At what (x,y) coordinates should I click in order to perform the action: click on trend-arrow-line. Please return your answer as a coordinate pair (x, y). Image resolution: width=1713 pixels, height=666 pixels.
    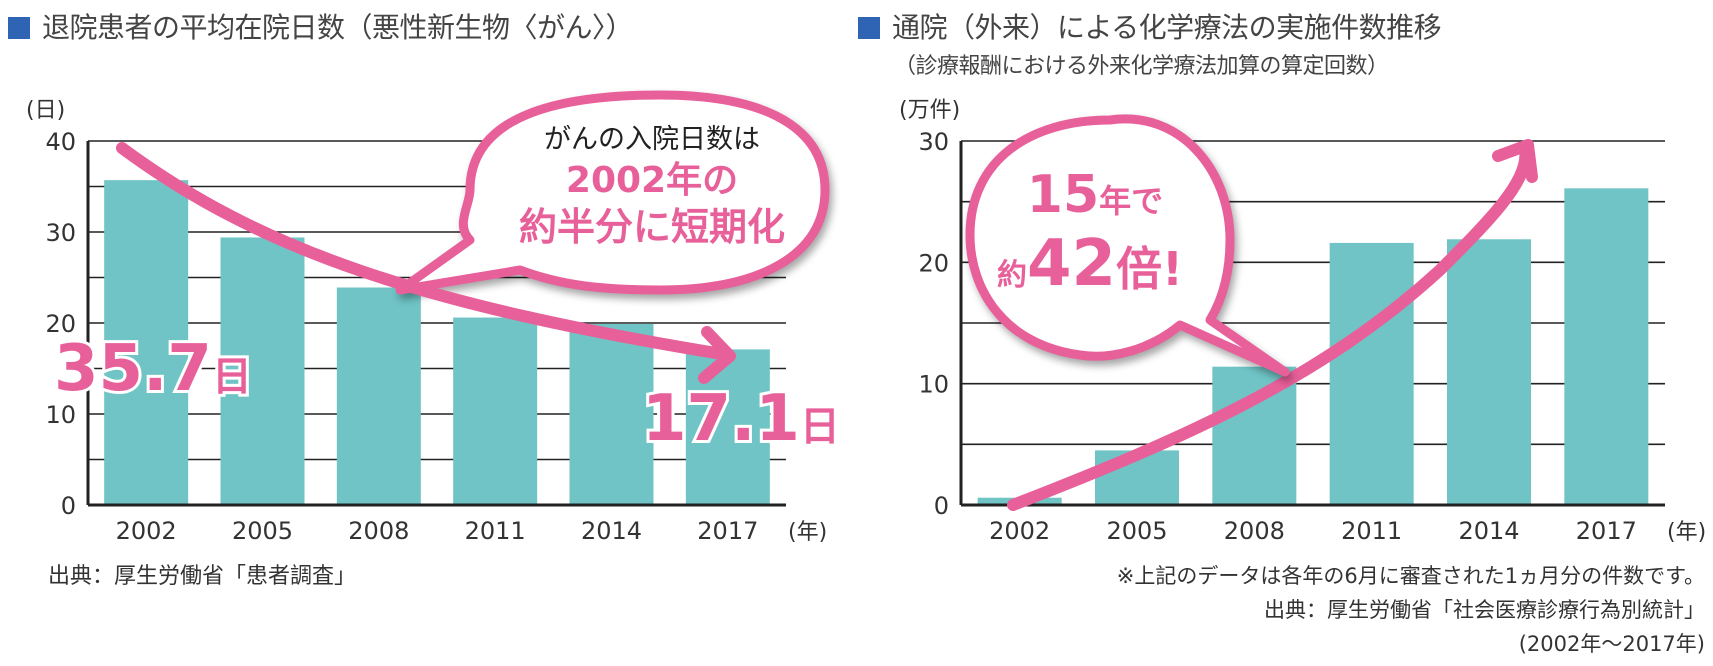
    Looking at the image, I should click on (425, 251).